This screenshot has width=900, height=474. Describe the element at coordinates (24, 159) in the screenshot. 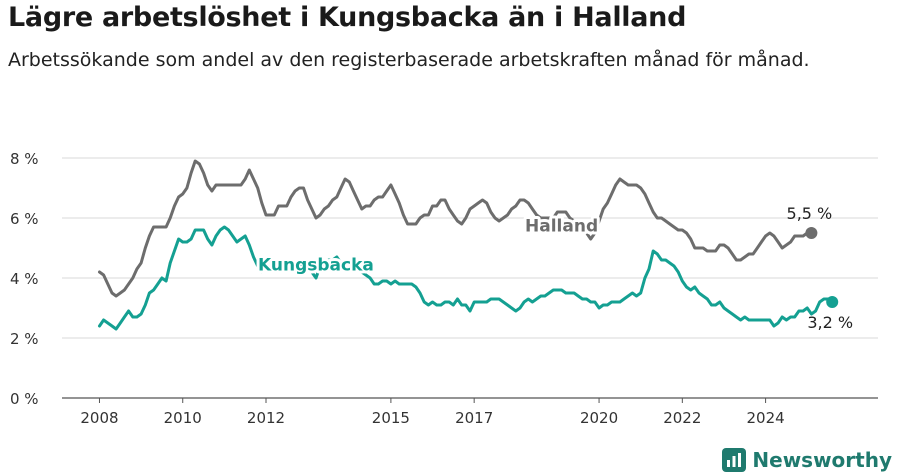

I see `y-tick-label: 8 %` at that location.